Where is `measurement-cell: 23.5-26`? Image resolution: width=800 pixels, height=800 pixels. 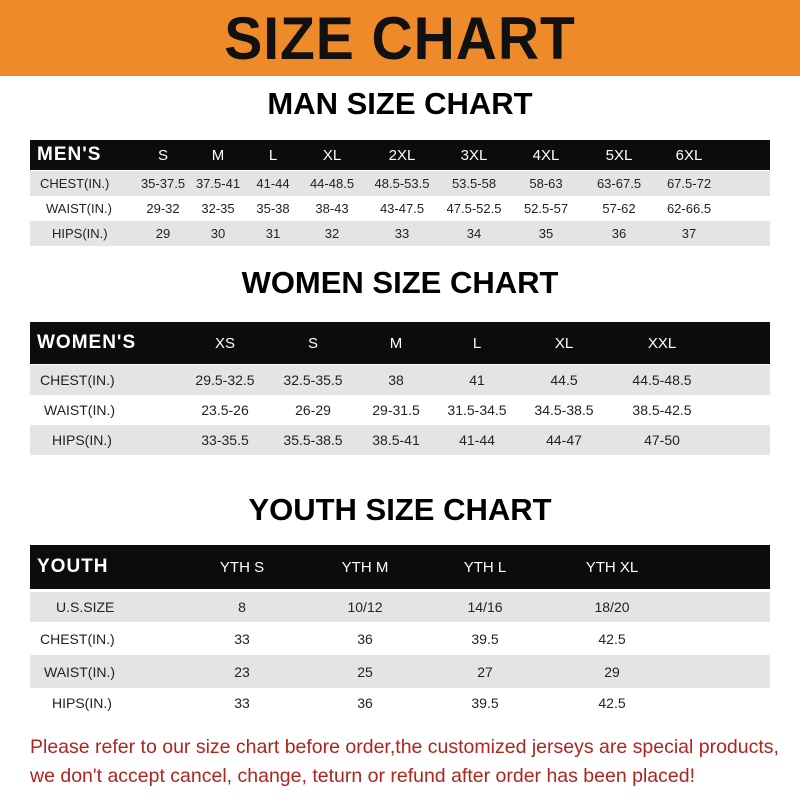
measurement-cell: 23.5-26 is located at coordinates (225, 410).